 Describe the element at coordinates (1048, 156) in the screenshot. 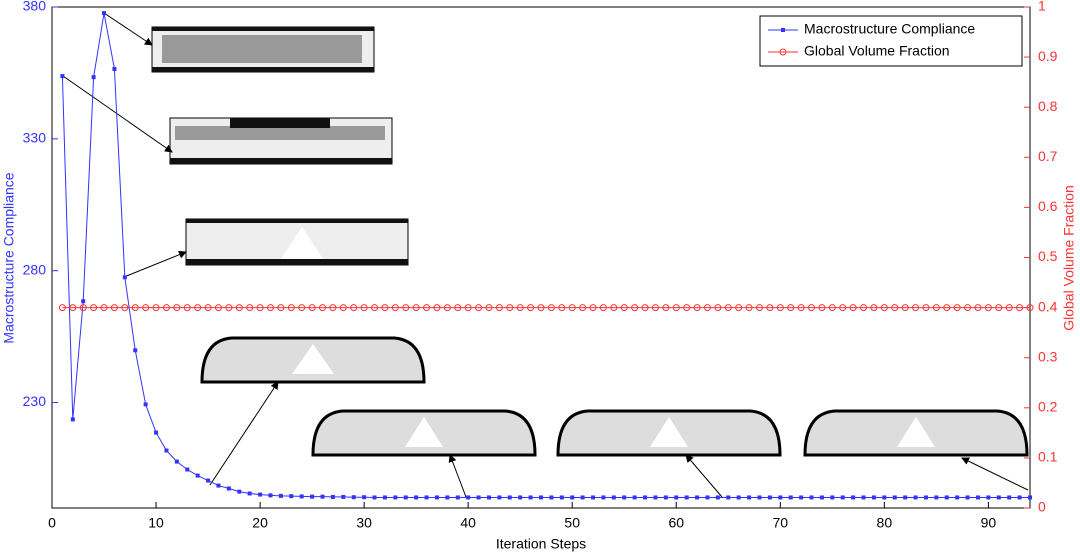

I see `y2-tick-label: 0.7` at that location.